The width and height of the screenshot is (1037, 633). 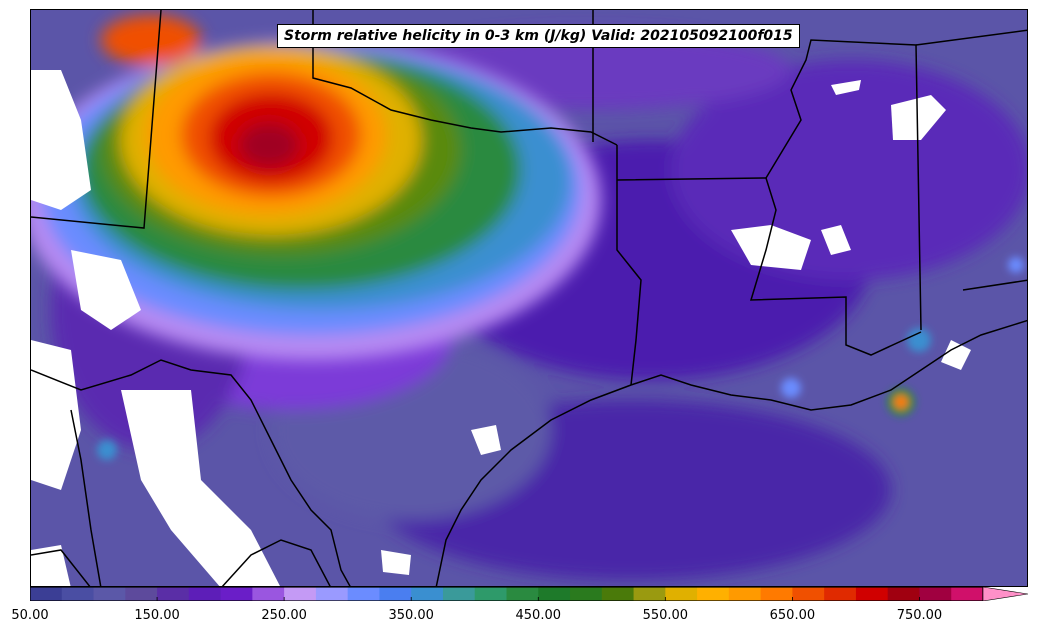 What do you see at coordinates (30, 615) in the screenshot?
I see `colorbar-tick-label: 50.00` at bounding box center [30, 615].